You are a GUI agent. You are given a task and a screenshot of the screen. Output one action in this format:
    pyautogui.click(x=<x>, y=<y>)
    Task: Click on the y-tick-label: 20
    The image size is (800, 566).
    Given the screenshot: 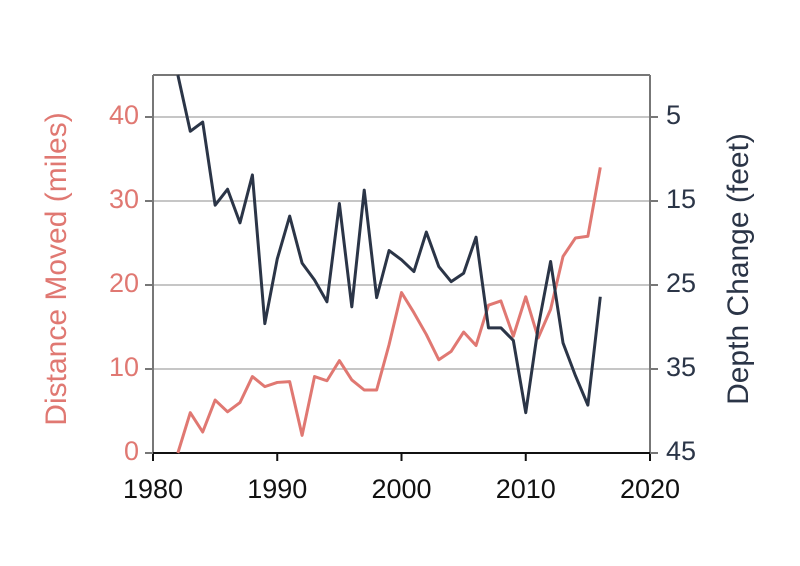 What is the action you would take?
    pyautogui.click(x=124, y=283)
    